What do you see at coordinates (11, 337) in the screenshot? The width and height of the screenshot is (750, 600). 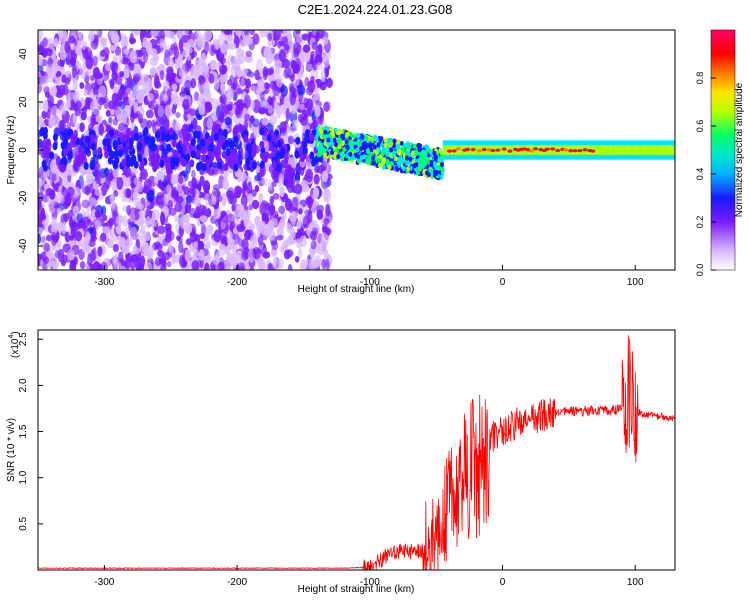 I see `multiplier-exp: 4` at bounding box center [11, 337].